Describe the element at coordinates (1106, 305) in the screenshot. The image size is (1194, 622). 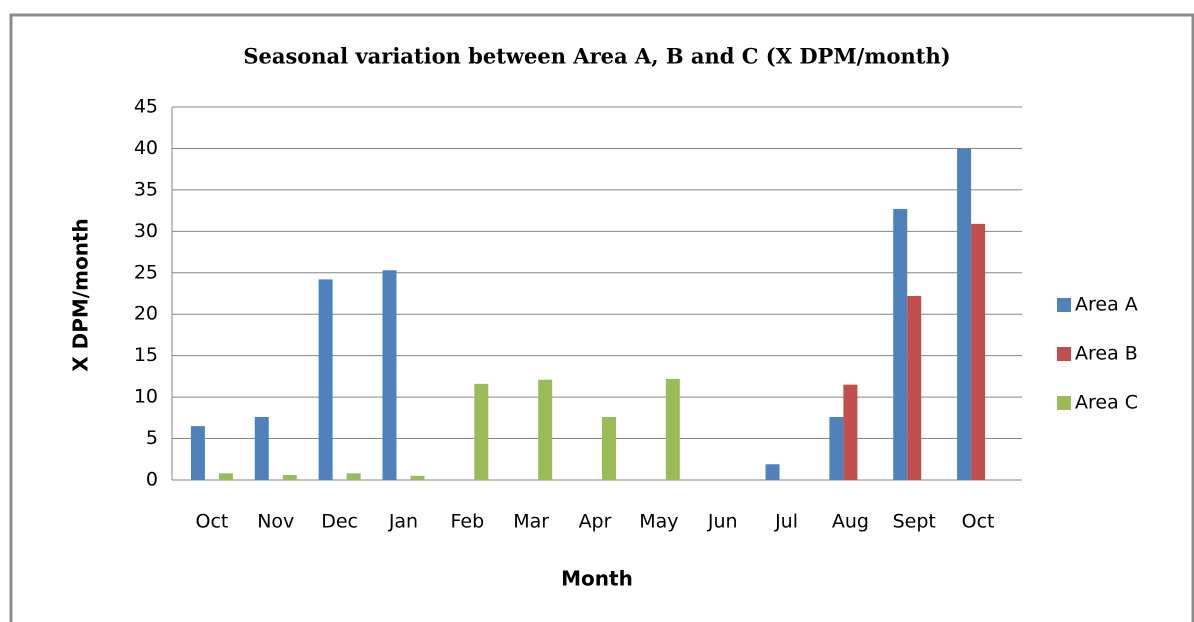
I see `legend-label: Area A` at that location.